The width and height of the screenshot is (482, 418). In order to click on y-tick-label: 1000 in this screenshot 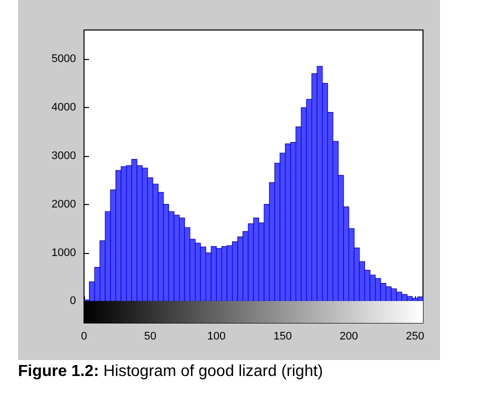, I will do `click(64, 252)`.